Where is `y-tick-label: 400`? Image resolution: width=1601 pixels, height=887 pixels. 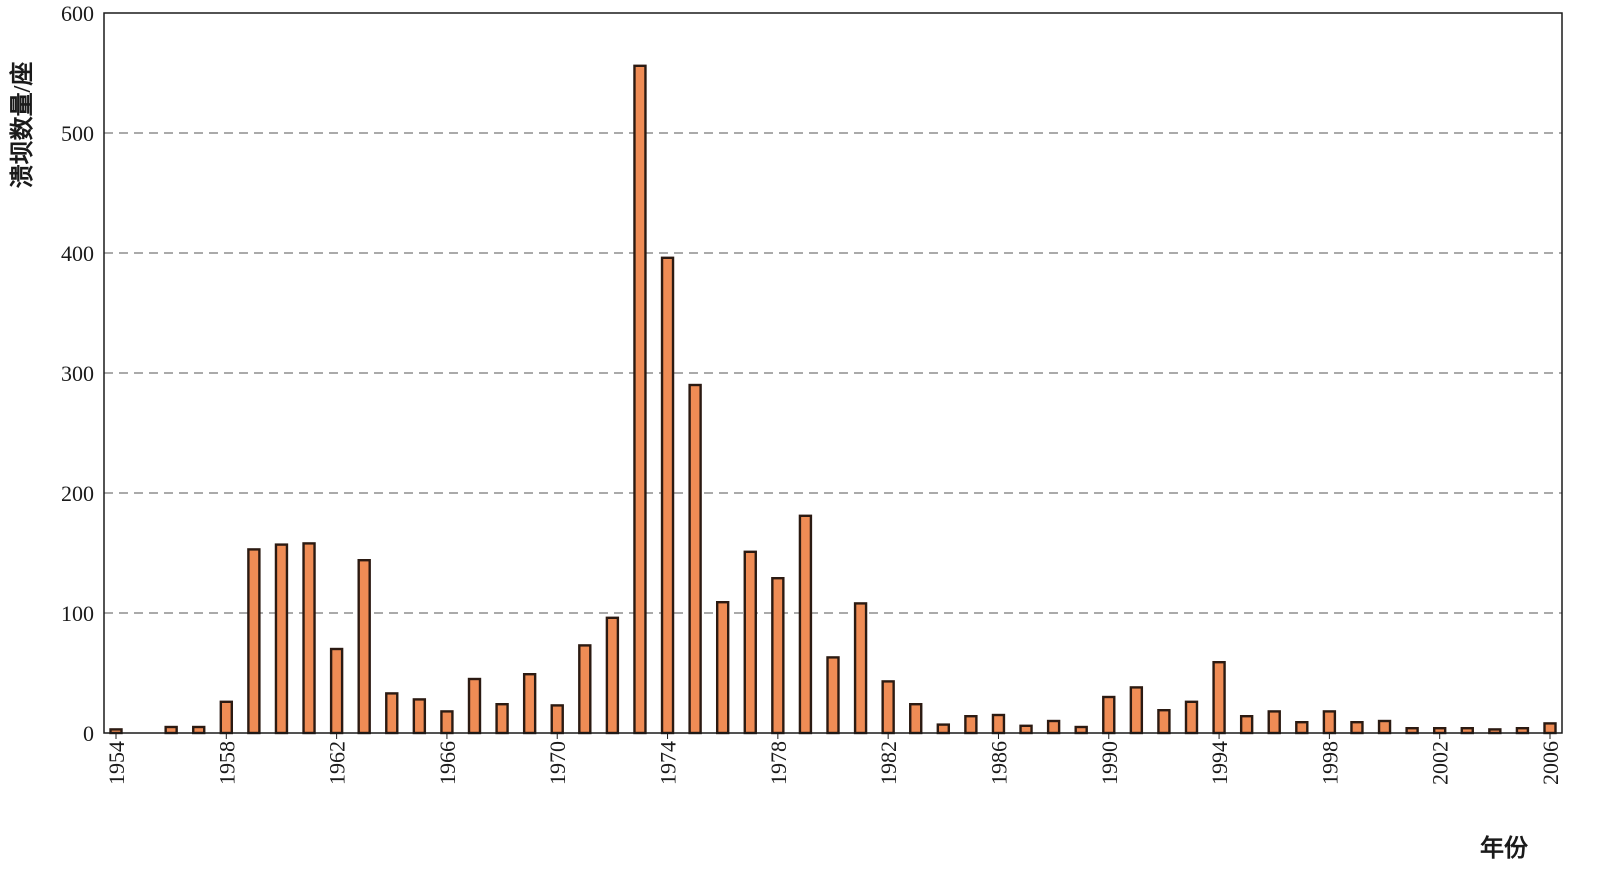 y-tick-label: 400 is located at coordinates (77, 253).